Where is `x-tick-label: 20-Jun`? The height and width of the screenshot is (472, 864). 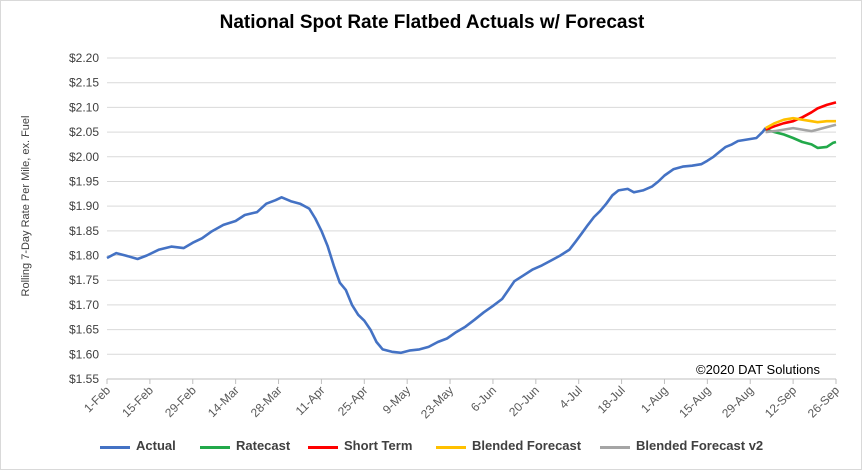
x-tick-label: 20-Jun is located at coordinates (524, 401).